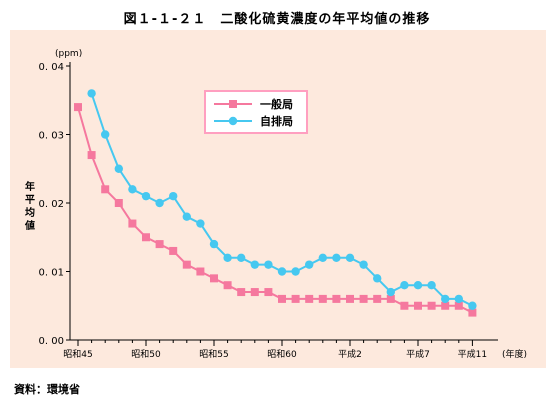 The width and height of the screenshot is (554, 408). What do you see at coordinates (29, 206) in the screenshot?
I see `y-axis-label: 年平均値` at bounding box center [29, 206].